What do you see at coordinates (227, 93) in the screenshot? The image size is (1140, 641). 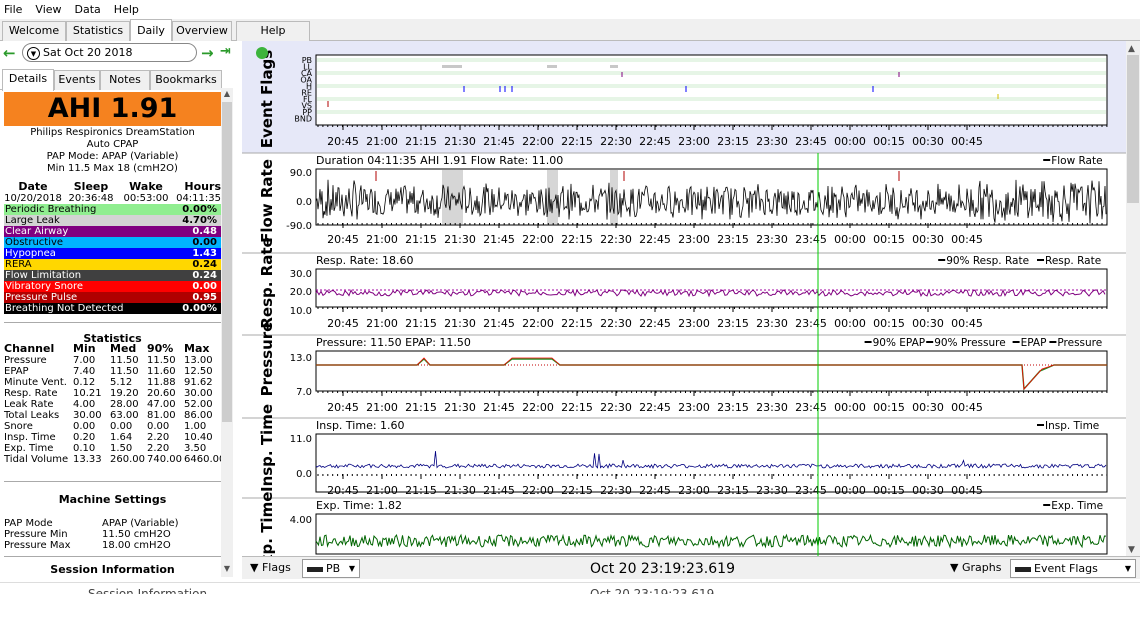 I see `scroll-up-icon: ▲` at bounding box center [227, 93].